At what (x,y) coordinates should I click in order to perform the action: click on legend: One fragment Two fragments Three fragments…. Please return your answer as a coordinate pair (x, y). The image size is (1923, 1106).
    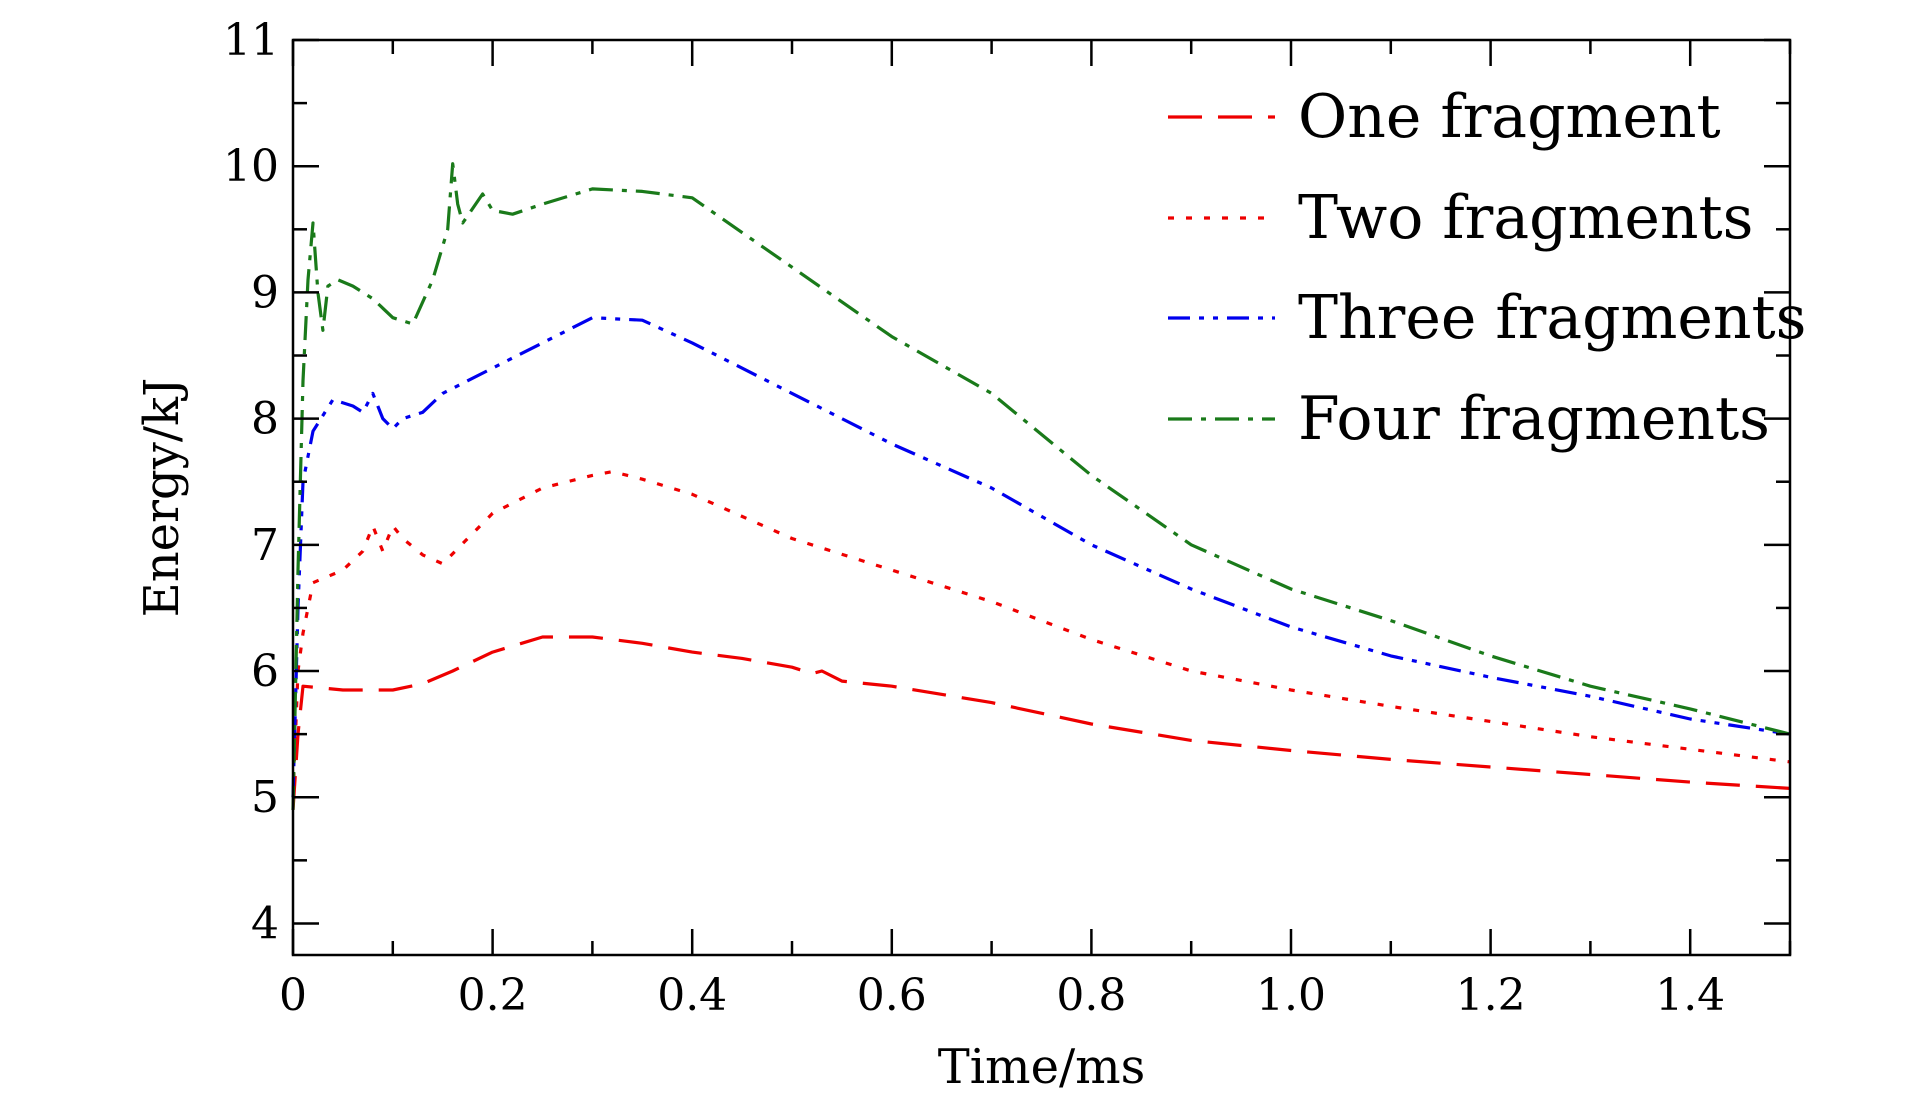
    Looking at the image, I should click on (1487, 268).